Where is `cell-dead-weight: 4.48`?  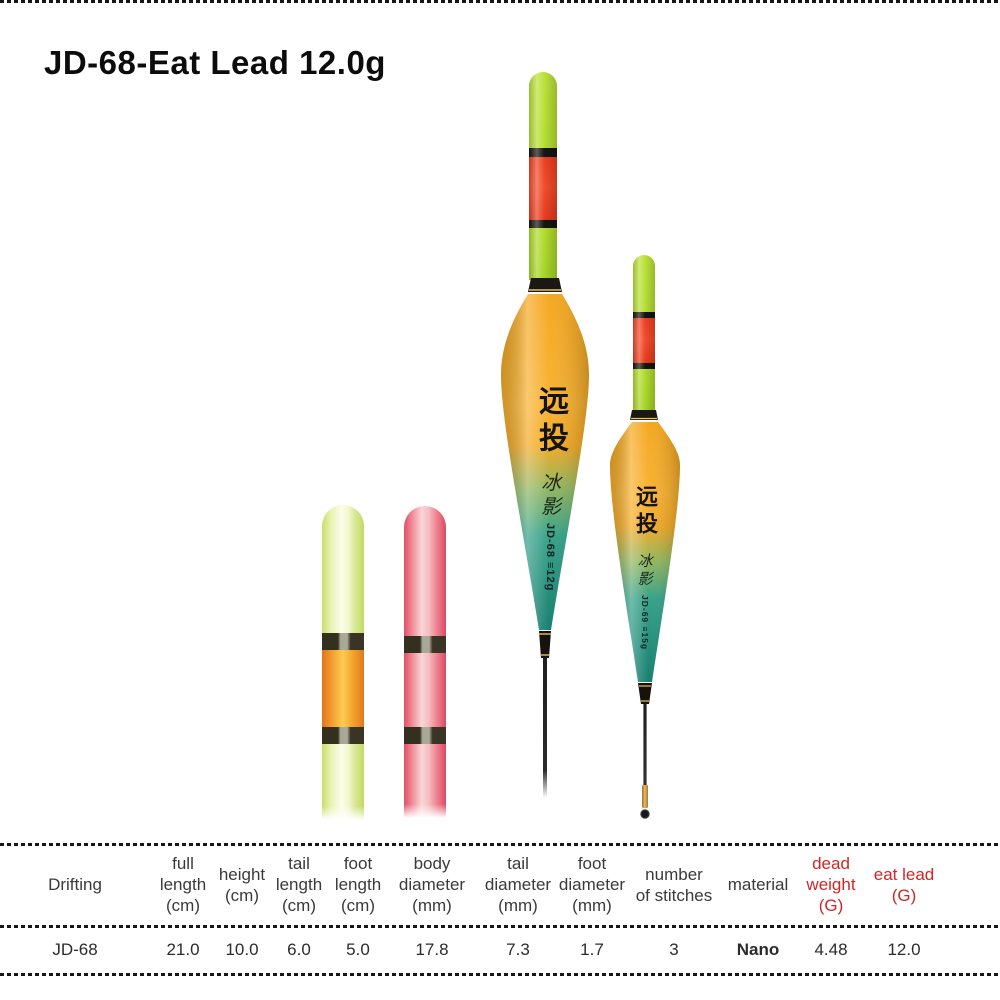 cell-dead-weight: 4.48 is located at coordinates (831, 950).